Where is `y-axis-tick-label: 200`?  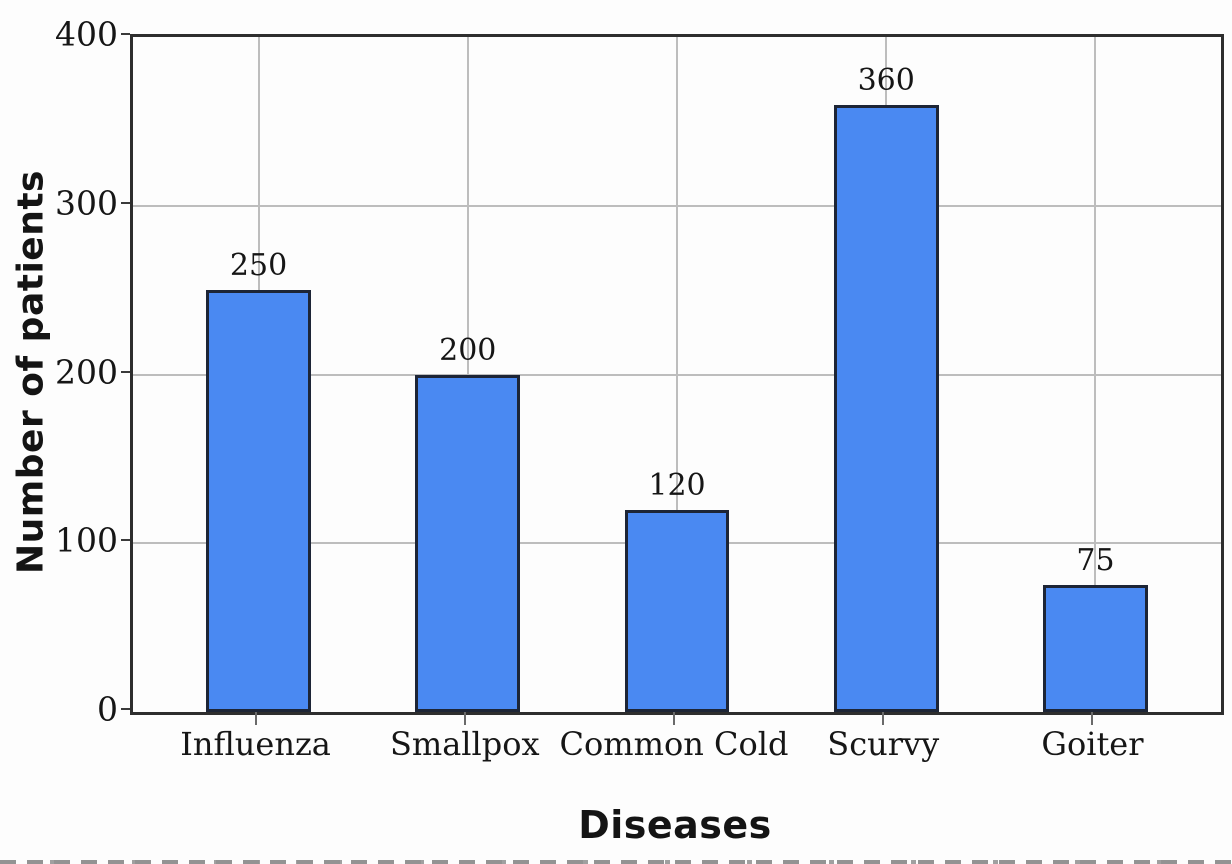 y-axis-tick-label: 200 is located at coordinates (86, 371).